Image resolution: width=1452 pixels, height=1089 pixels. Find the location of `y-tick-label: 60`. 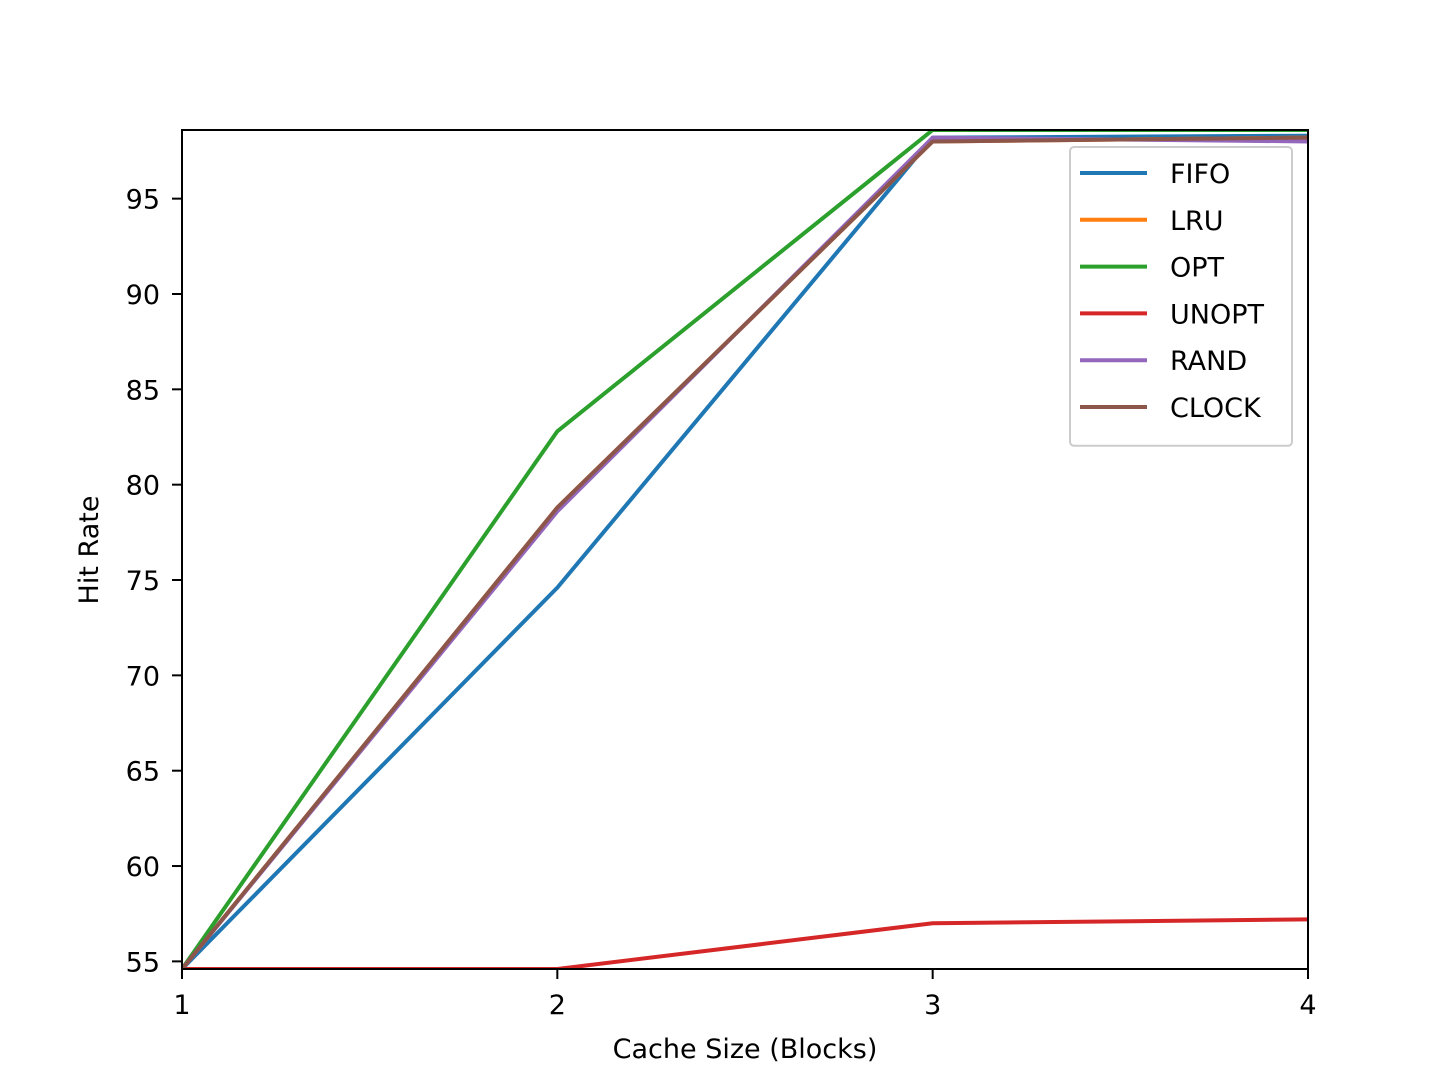

y-tick-label: 60 is located at coordinates (143, 867).